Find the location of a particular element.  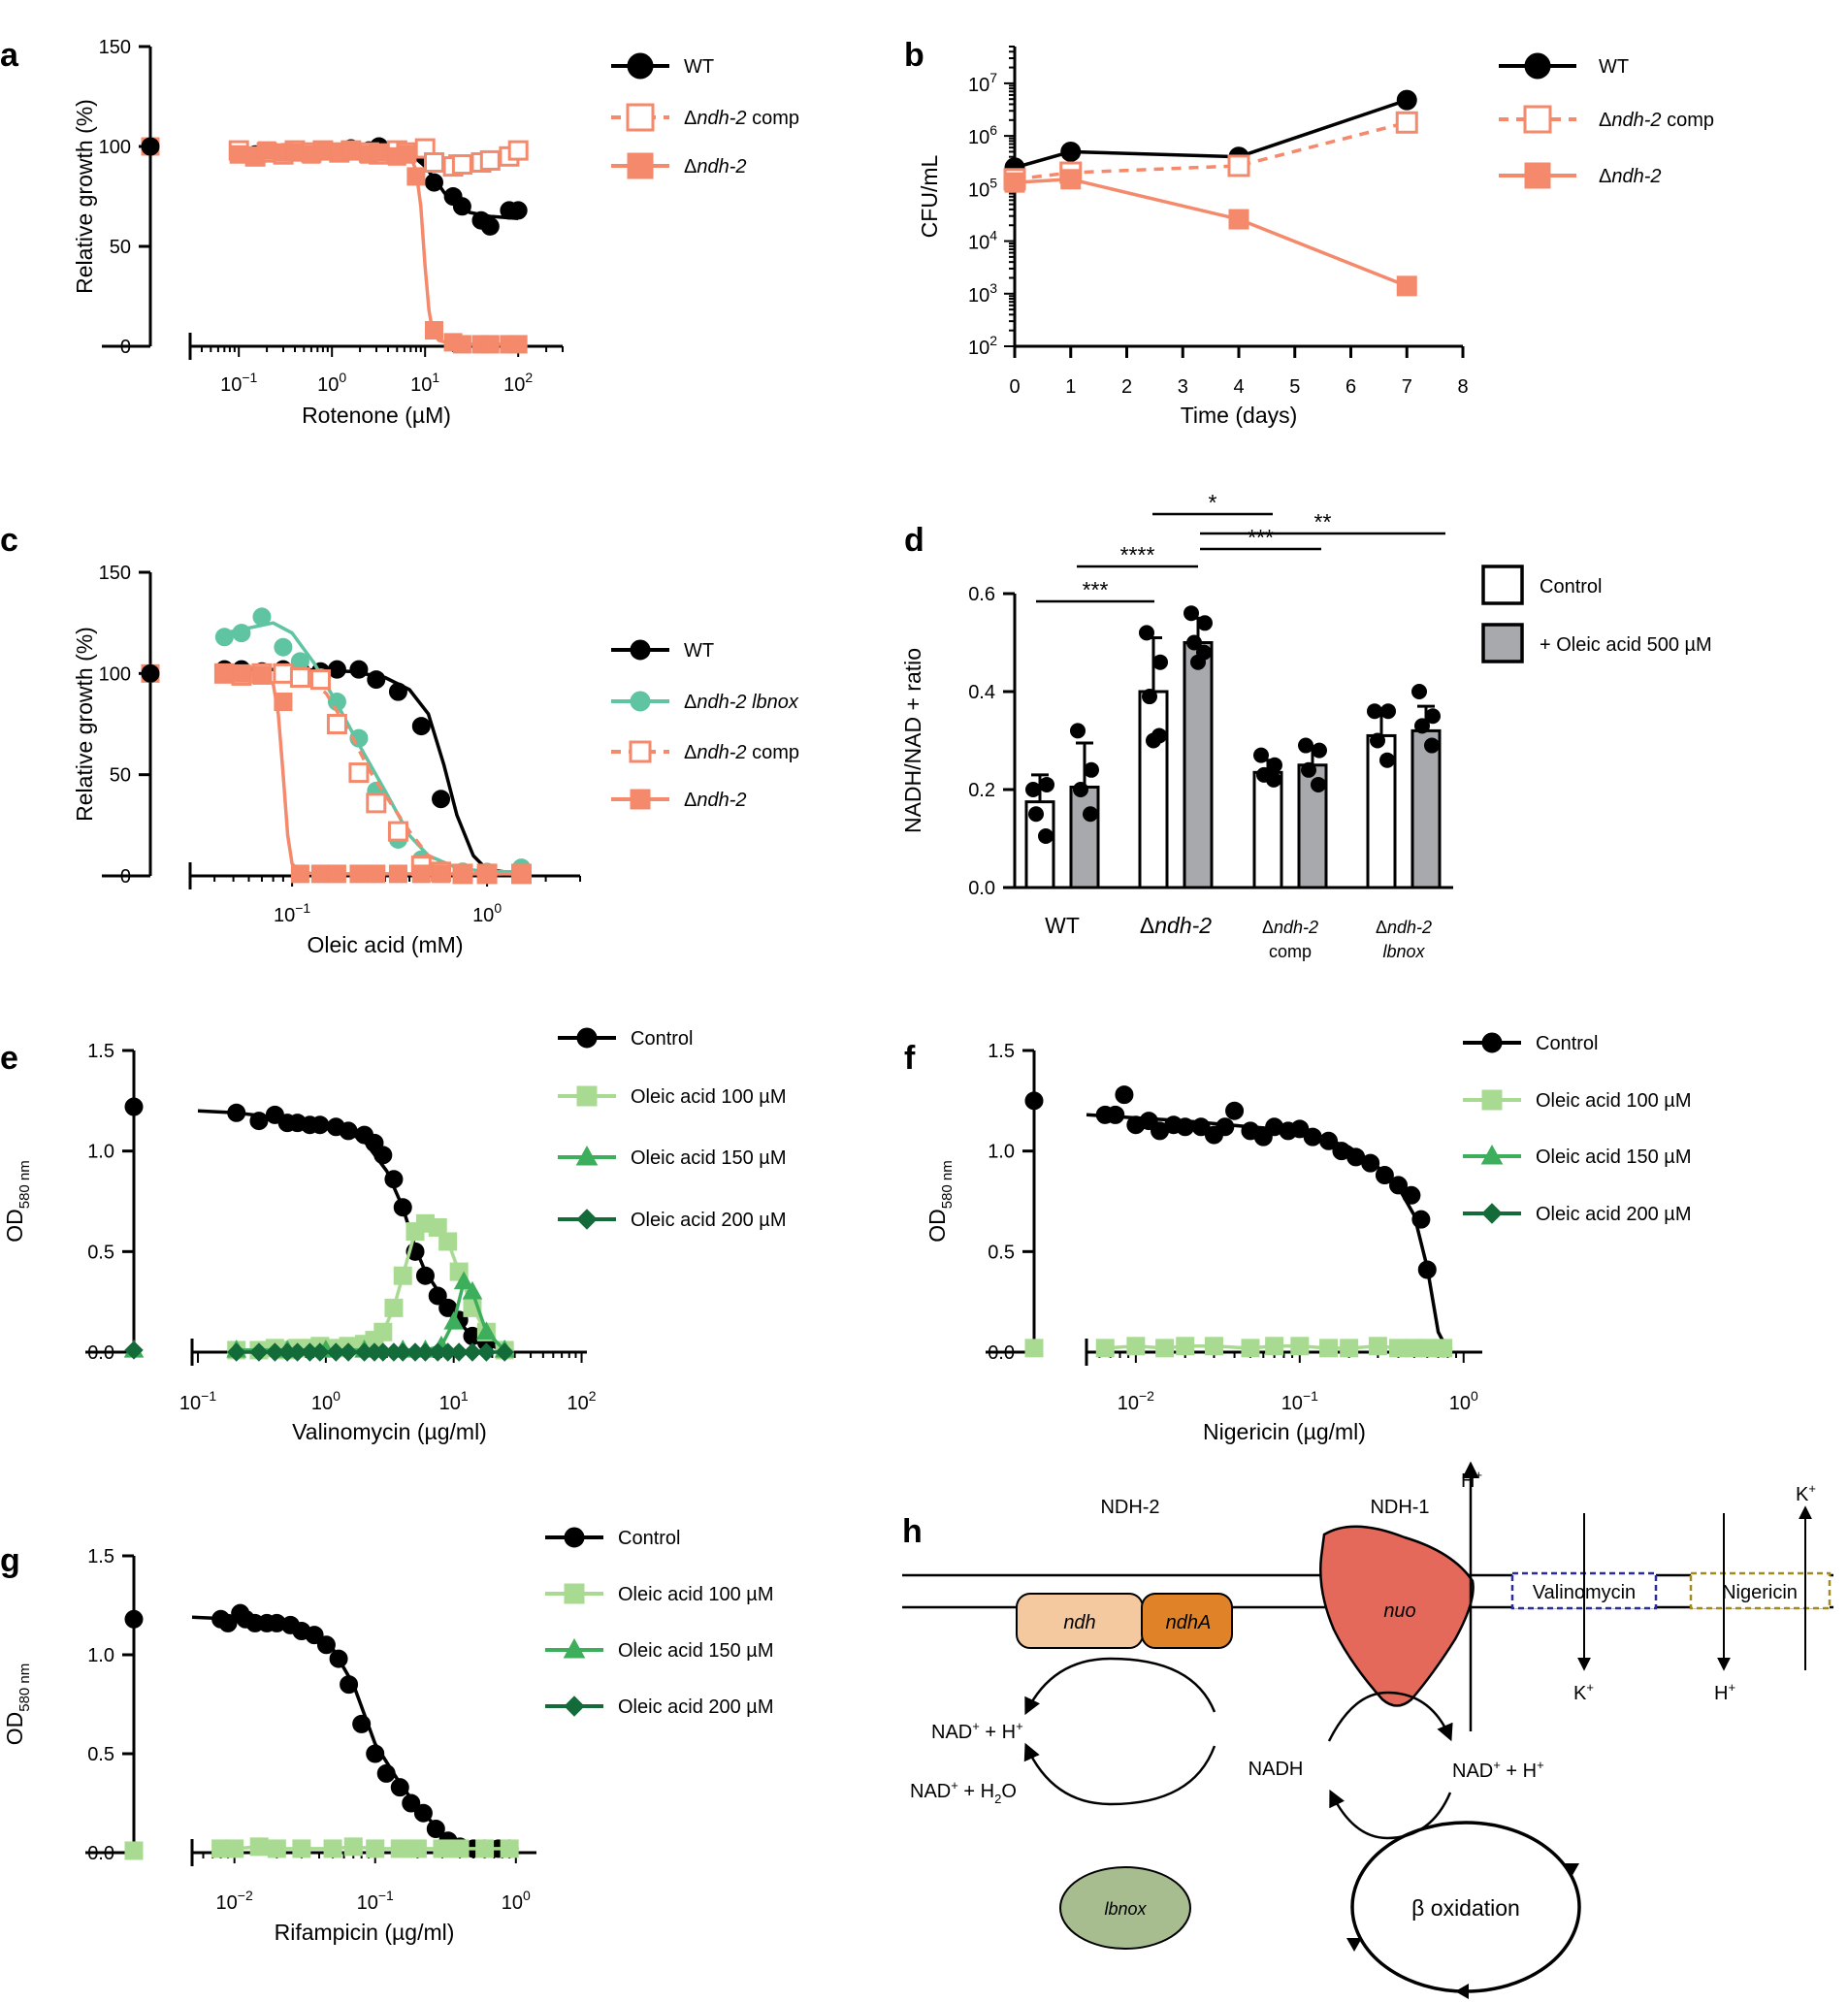

x-tick-label: 8 is located at coordinates (1462, 387).